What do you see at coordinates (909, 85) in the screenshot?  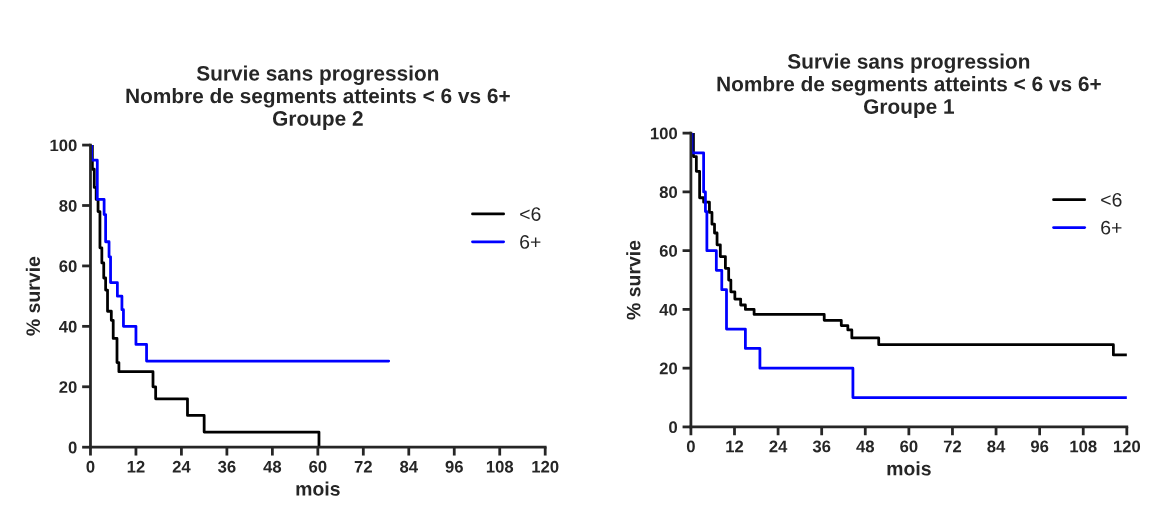 I see `chart-title: Survie sans progression Nombre de segments atteints < 6 vs 6+ Groupe 1` at bounding box center [909, 85].